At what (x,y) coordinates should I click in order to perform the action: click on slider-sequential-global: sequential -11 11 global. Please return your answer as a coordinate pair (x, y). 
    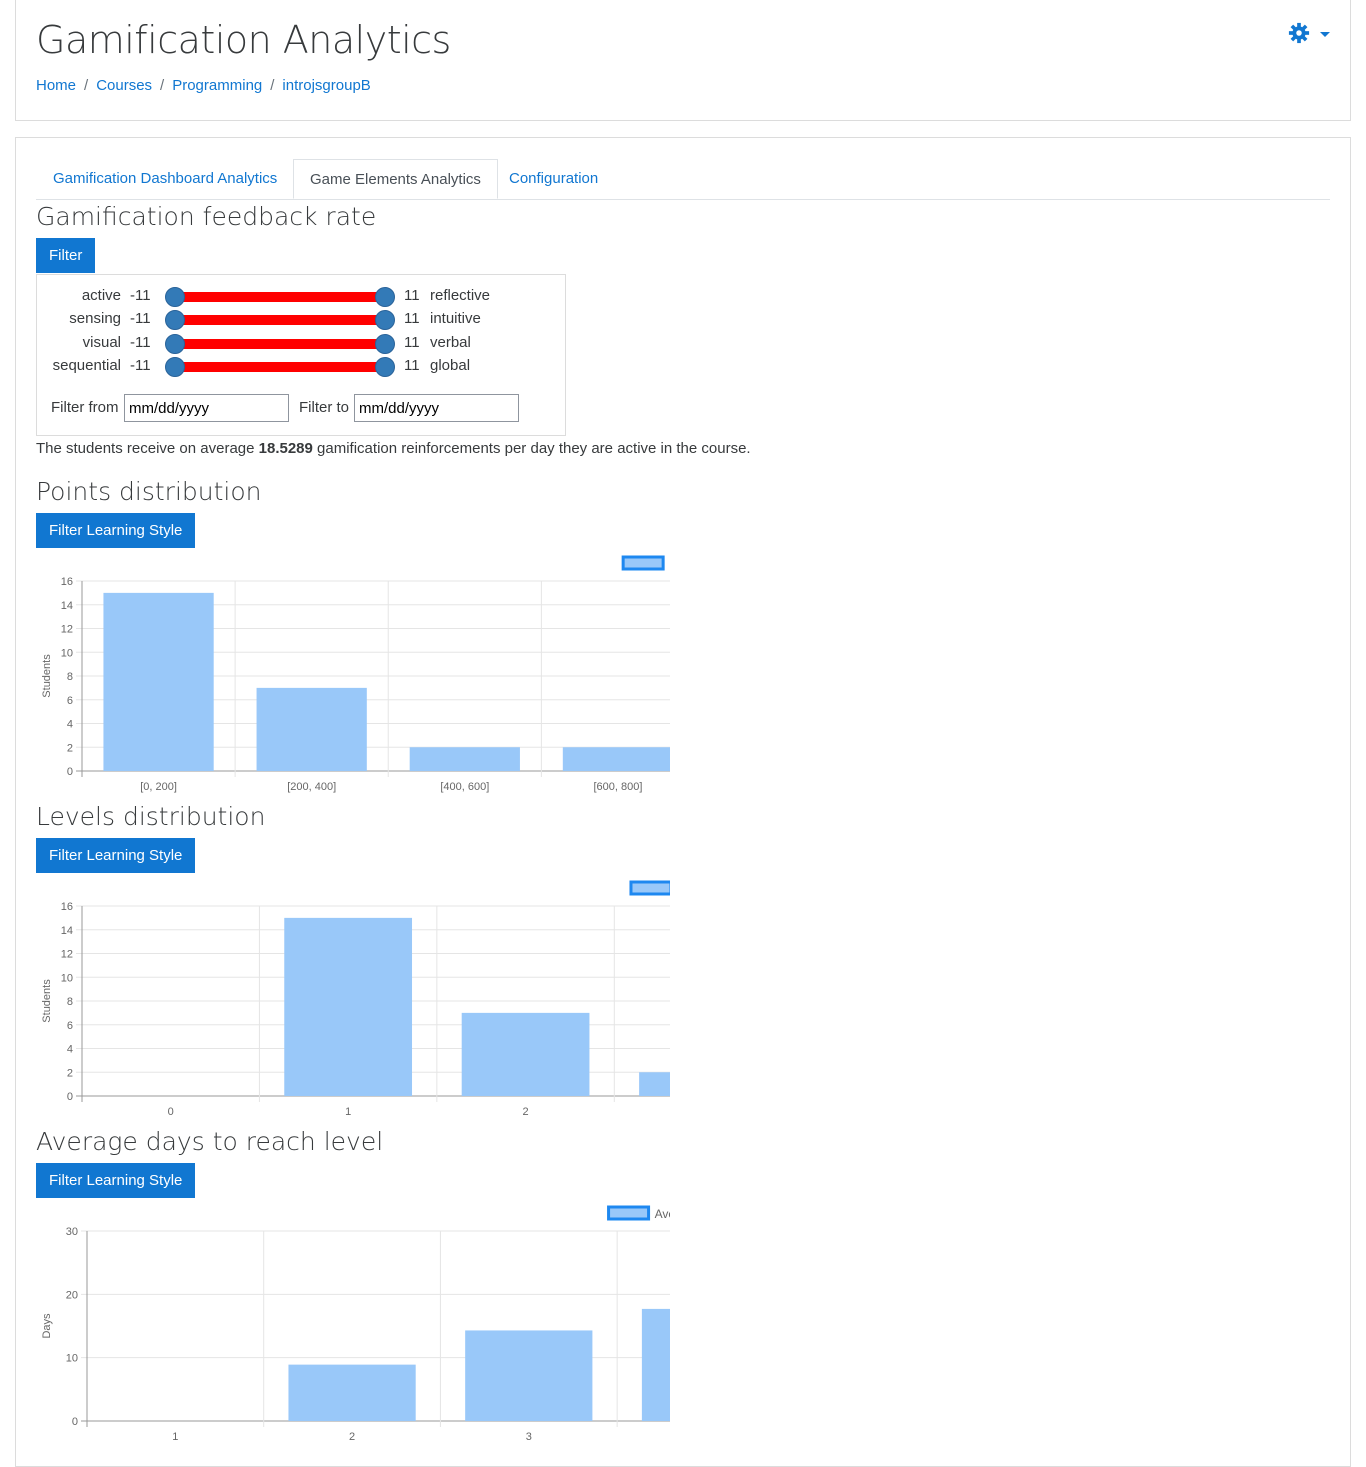
    Looking at the image, I should click on (301, 366).